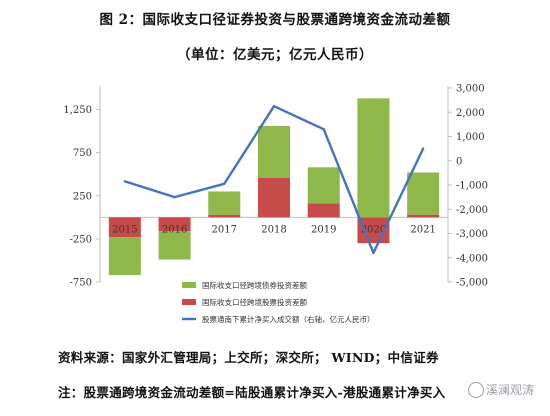 The height and width of the screenshot is (416, 550). What do you see at coordinates (252, 392) in the screenshot?
I see `note-text: 注：股票通跨境资金流动差额=陆股通累计净买入-港股通累计净买入` at bounding box center [252, 392].